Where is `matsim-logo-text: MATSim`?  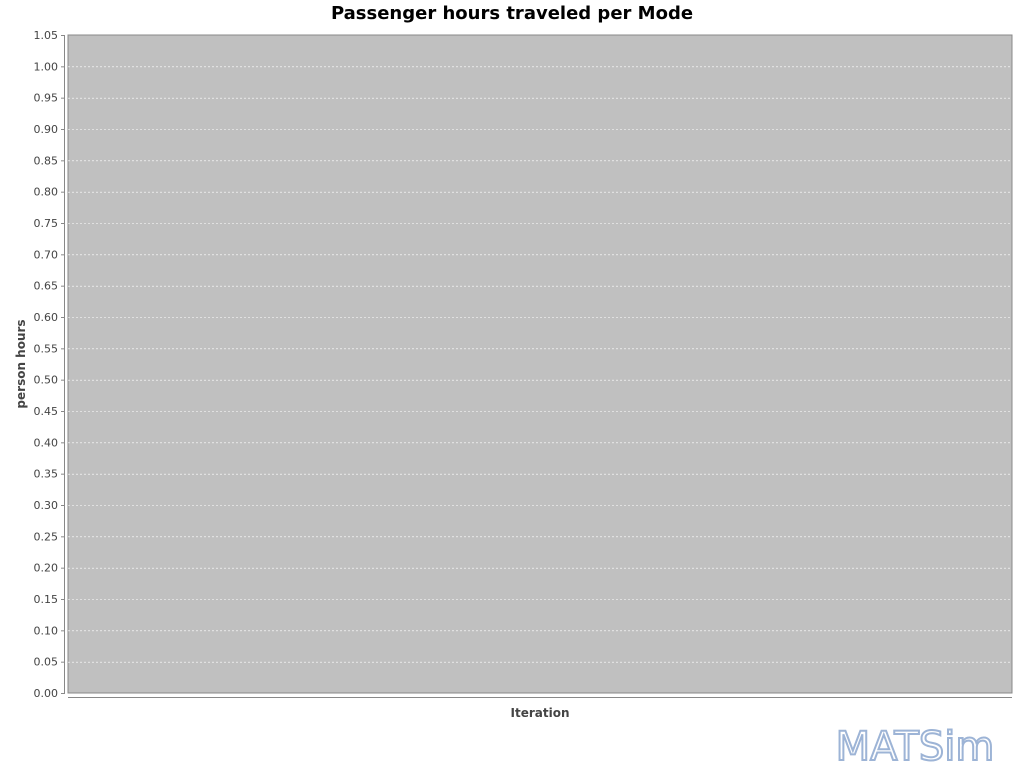 matsim-logo-text: MATSim is located at coordinates (915, 746).